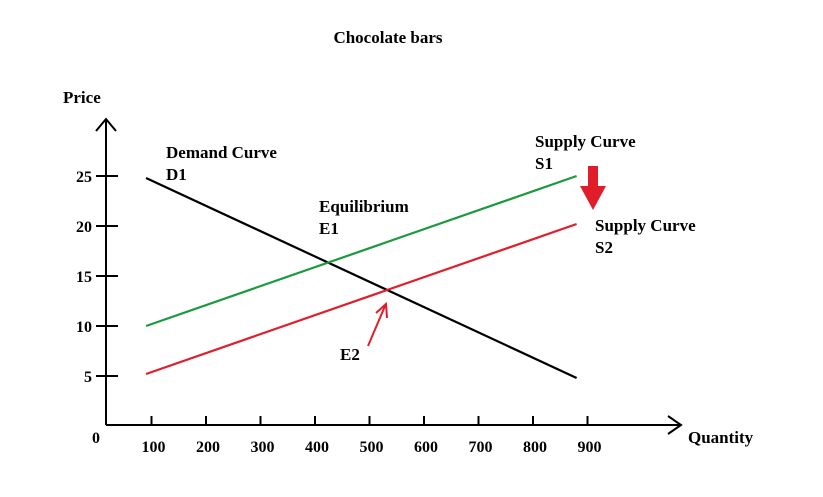 The height and width of the screenshot is (497, 823). What do you see at coordinates (721, 437) in the screenshot?
I see `x-axis-label: Quantity` at bounding box center [721, 437].